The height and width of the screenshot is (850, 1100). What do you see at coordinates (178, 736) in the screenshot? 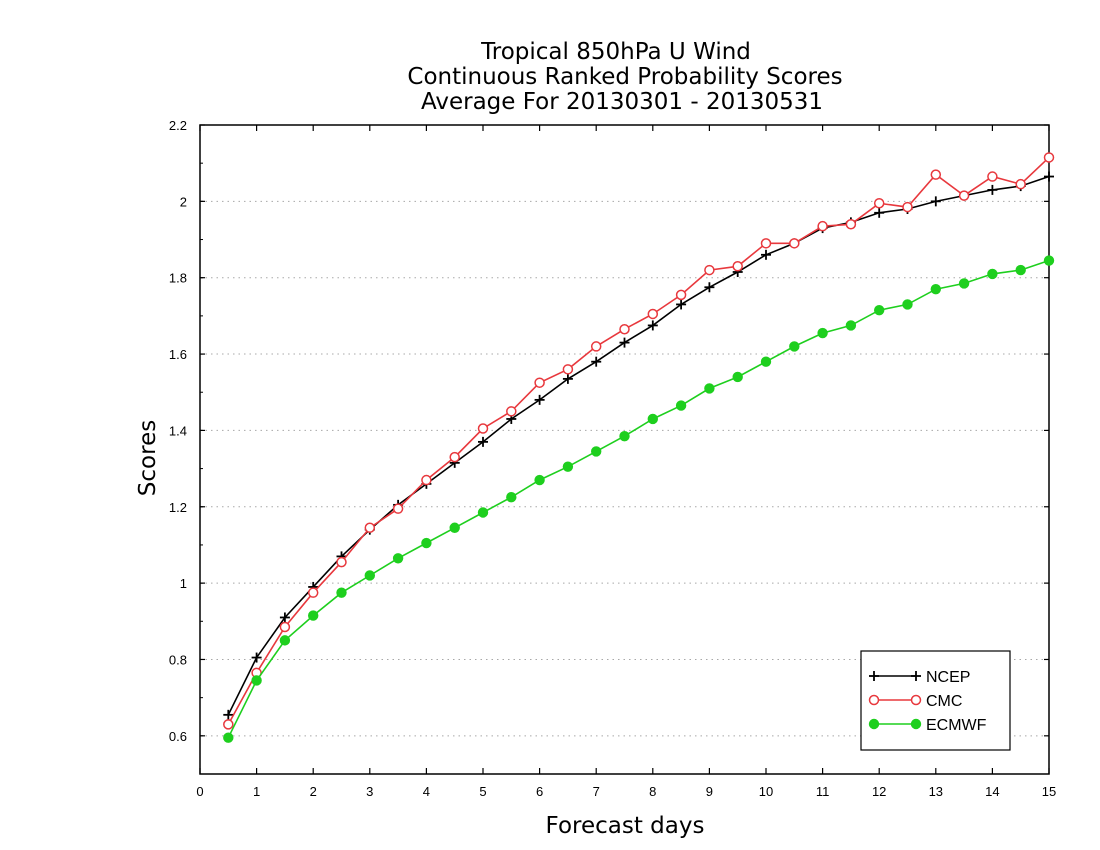
I see `y-tick-label: 0.6` at bounding box center [178, 736].